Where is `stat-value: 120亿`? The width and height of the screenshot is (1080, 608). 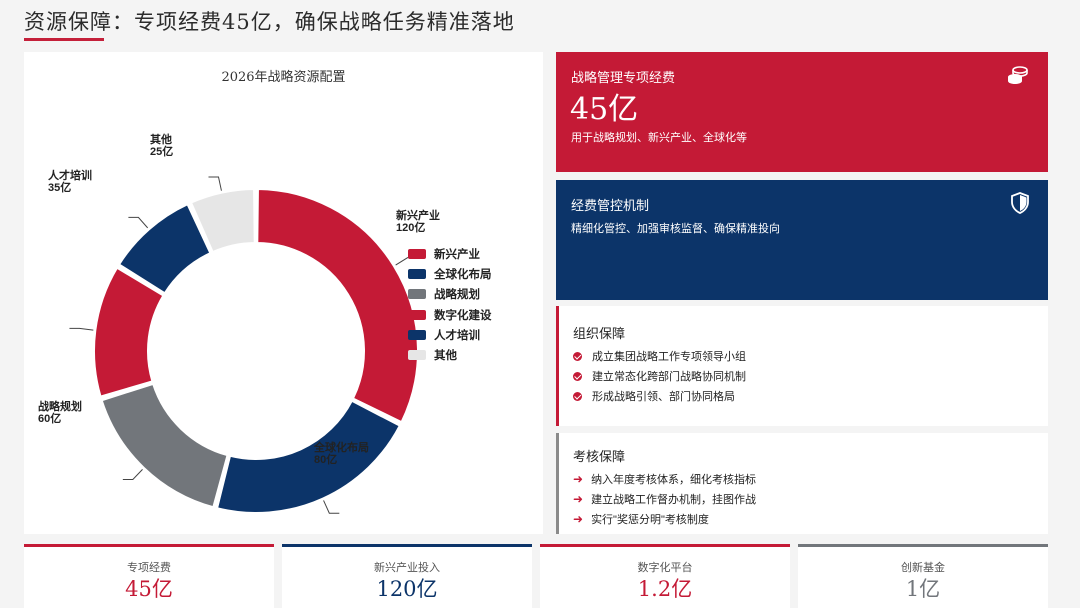 stat-value: 120亿 is located at coordinates (407, 589).